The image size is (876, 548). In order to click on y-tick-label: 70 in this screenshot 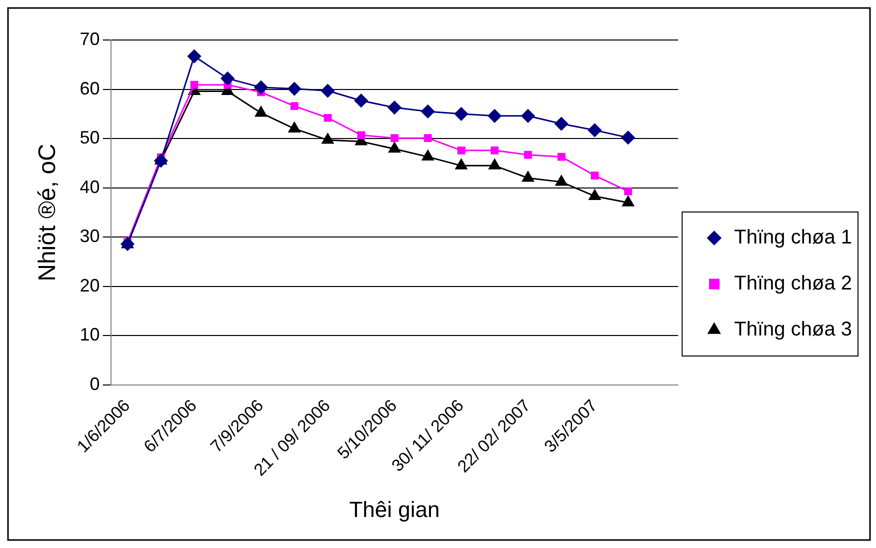, I will do `click(90, 38)`.